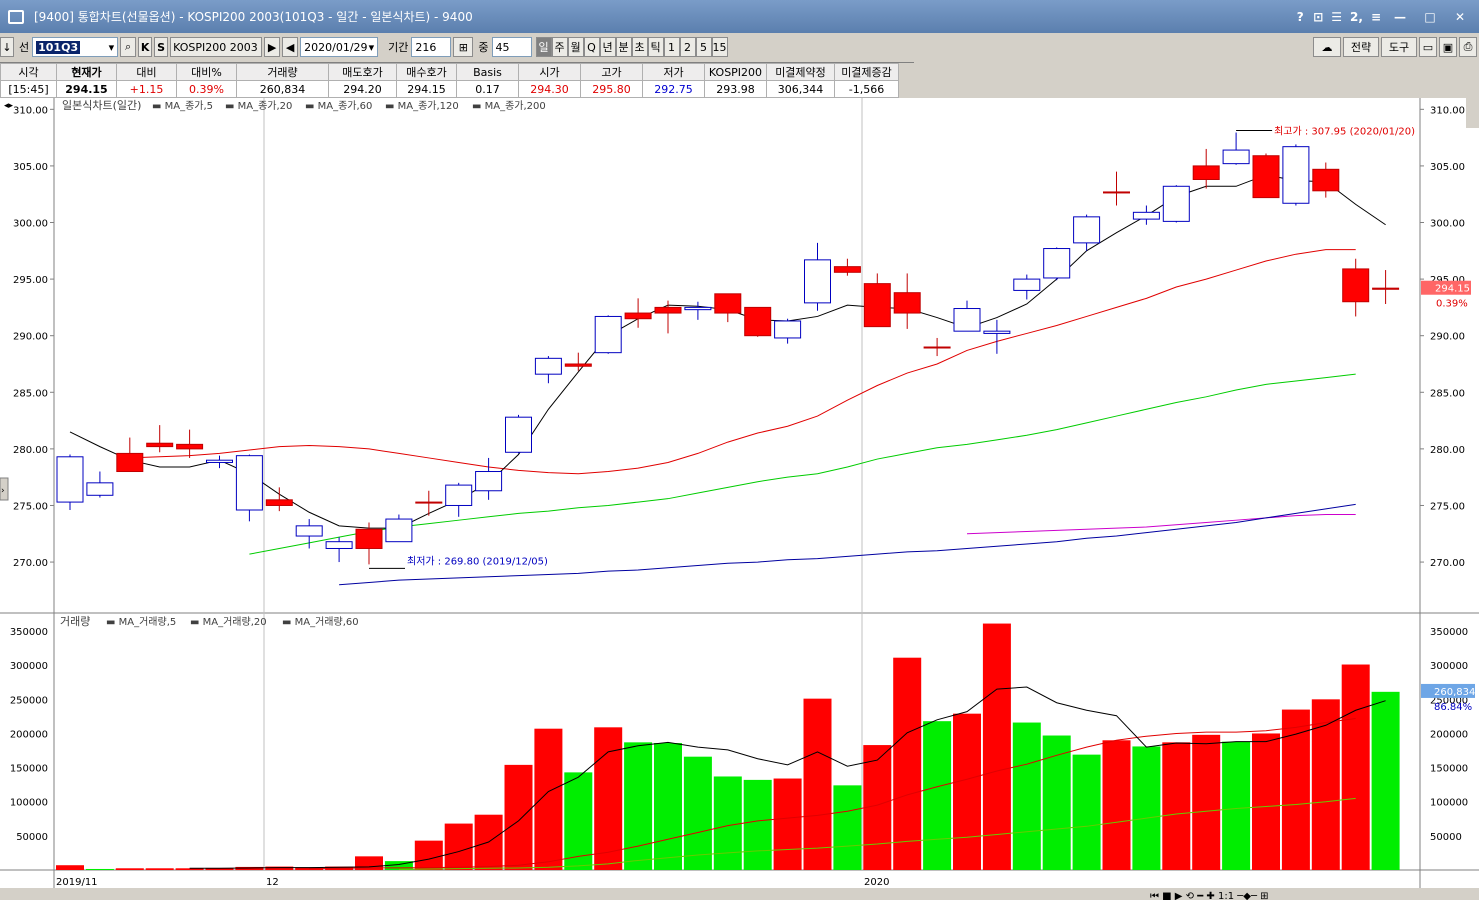  I want to click on period-button-9: 2, so click(687, 47).